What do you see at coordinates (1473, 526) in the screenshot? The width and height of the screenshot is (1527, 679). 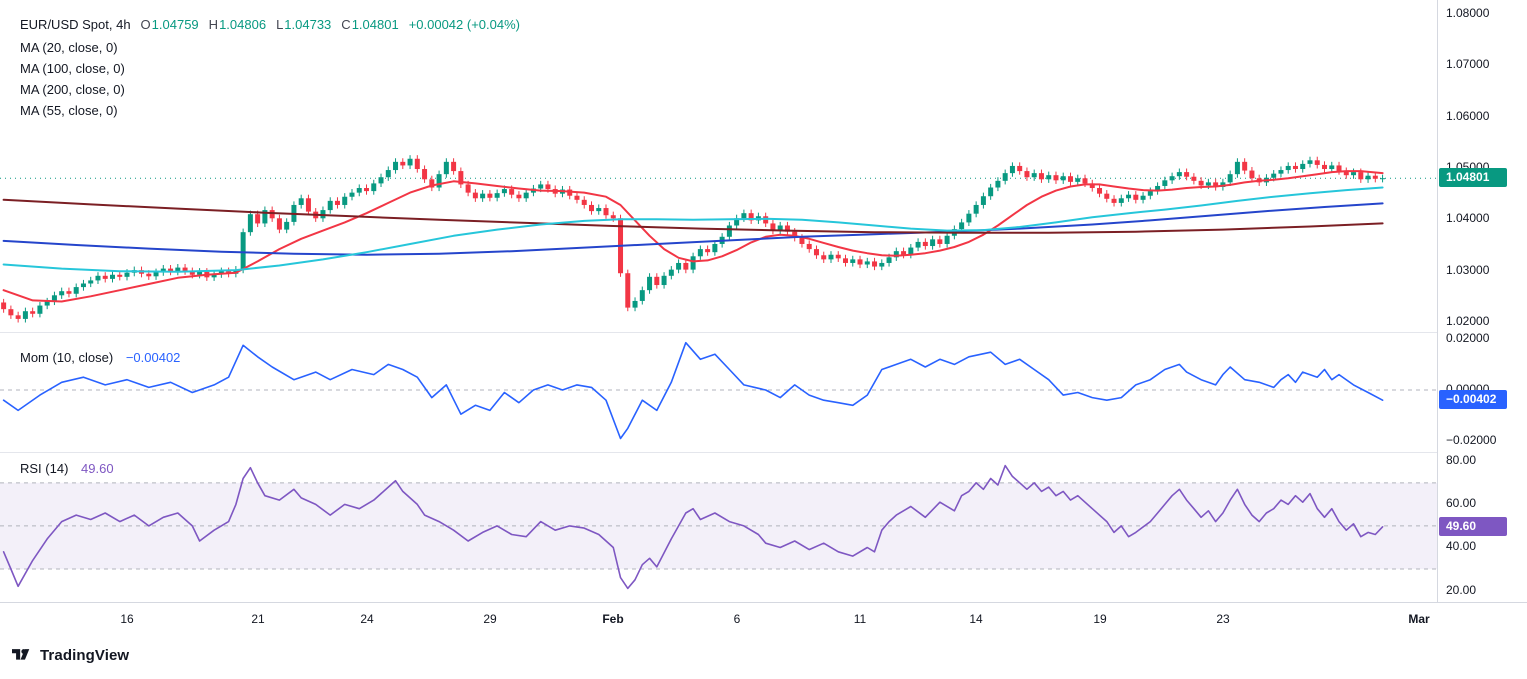 I see `rsi-last-value-badge: 49.60` at bounding box center [1473, 526].